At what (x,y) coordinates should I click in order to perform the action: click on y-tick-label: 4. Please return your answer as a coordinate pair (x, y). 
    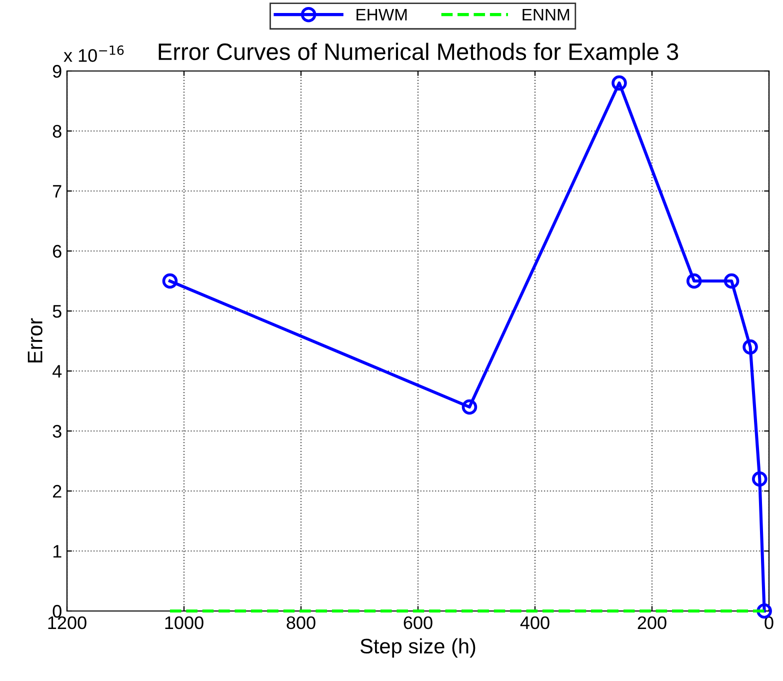
    Looking at the image, I should click on (57, 371).